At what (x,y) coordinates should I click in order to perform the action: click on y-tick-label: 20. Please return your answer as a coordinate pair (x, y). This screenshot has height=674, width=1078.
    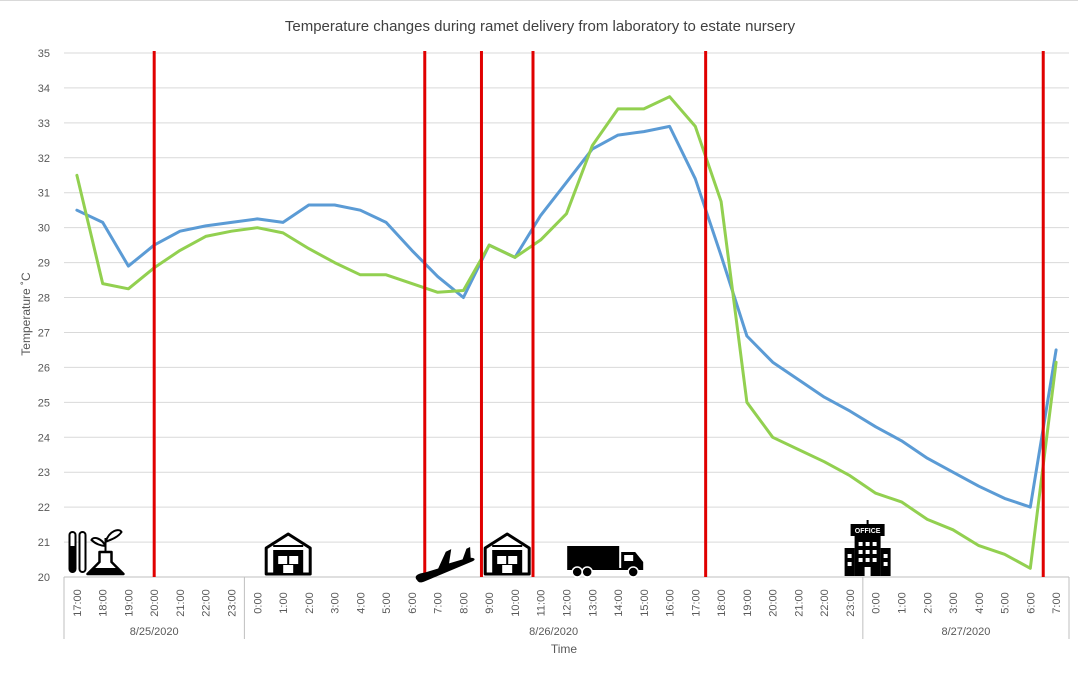
    Looking at the image, I should click on (44, 578).